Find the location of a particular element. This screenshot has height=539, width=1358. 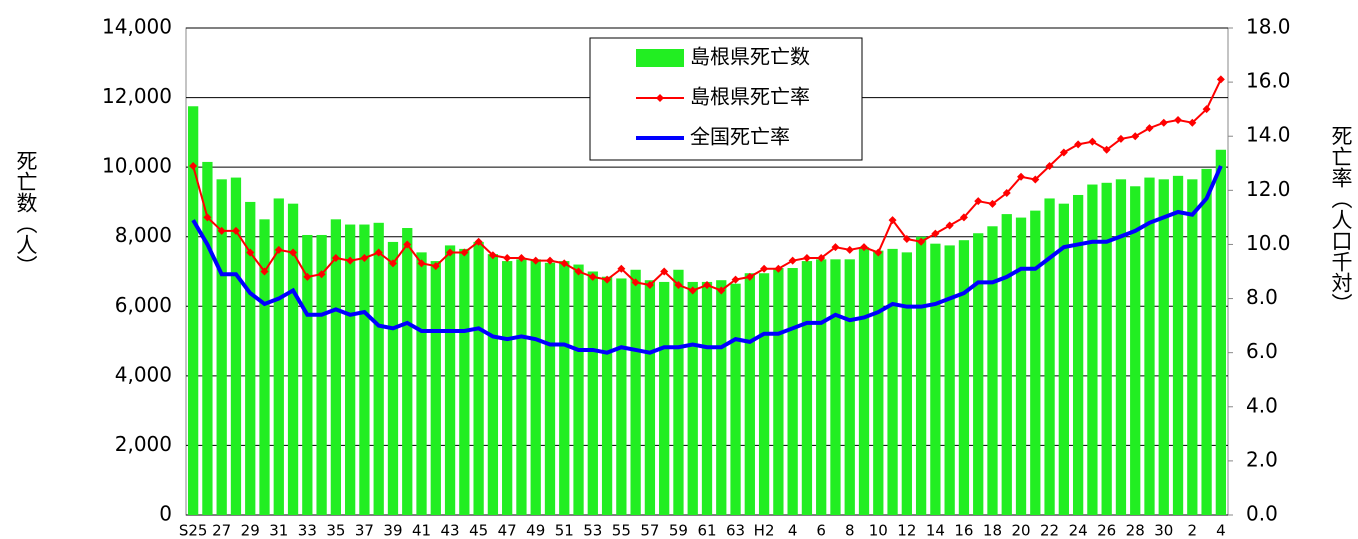

y2-tick-label: 4.0 is located at coordinates (1262, 405).